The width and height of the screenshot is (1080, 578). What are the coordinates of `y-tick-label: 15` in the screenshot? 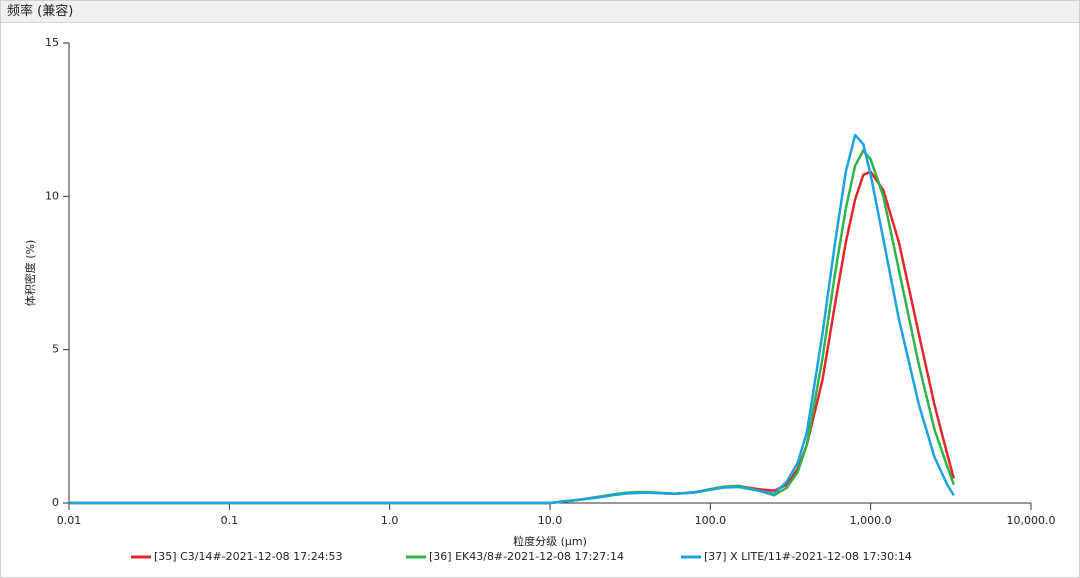 It's located at (52, 42).